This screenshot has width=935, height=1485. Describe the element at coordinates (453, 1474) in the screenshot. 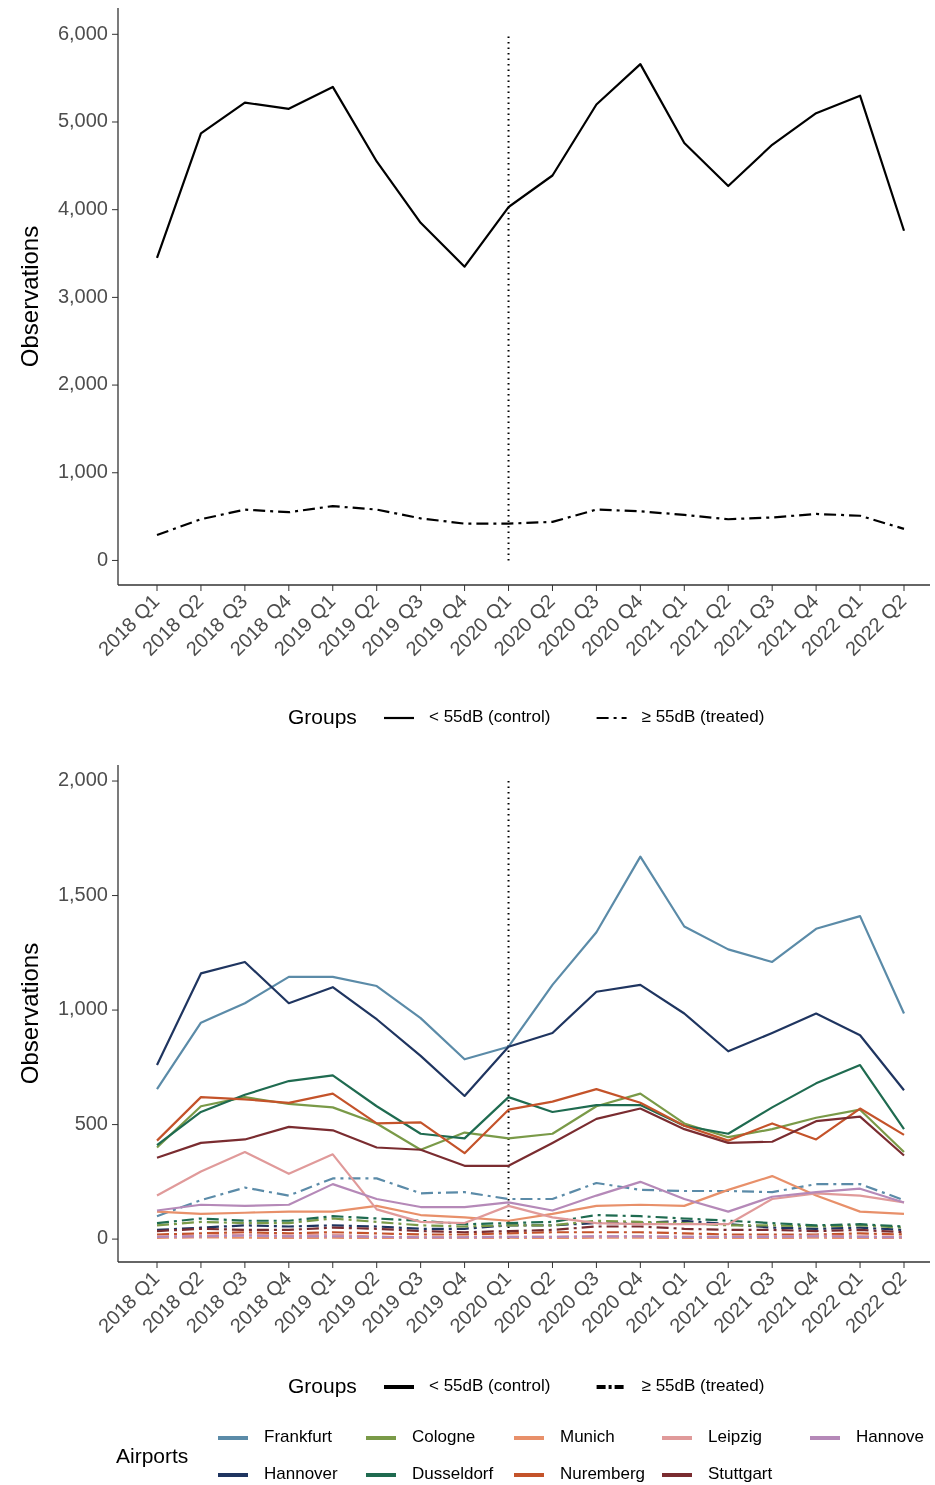

I see `legend-label: Dusseldorf` at that location.